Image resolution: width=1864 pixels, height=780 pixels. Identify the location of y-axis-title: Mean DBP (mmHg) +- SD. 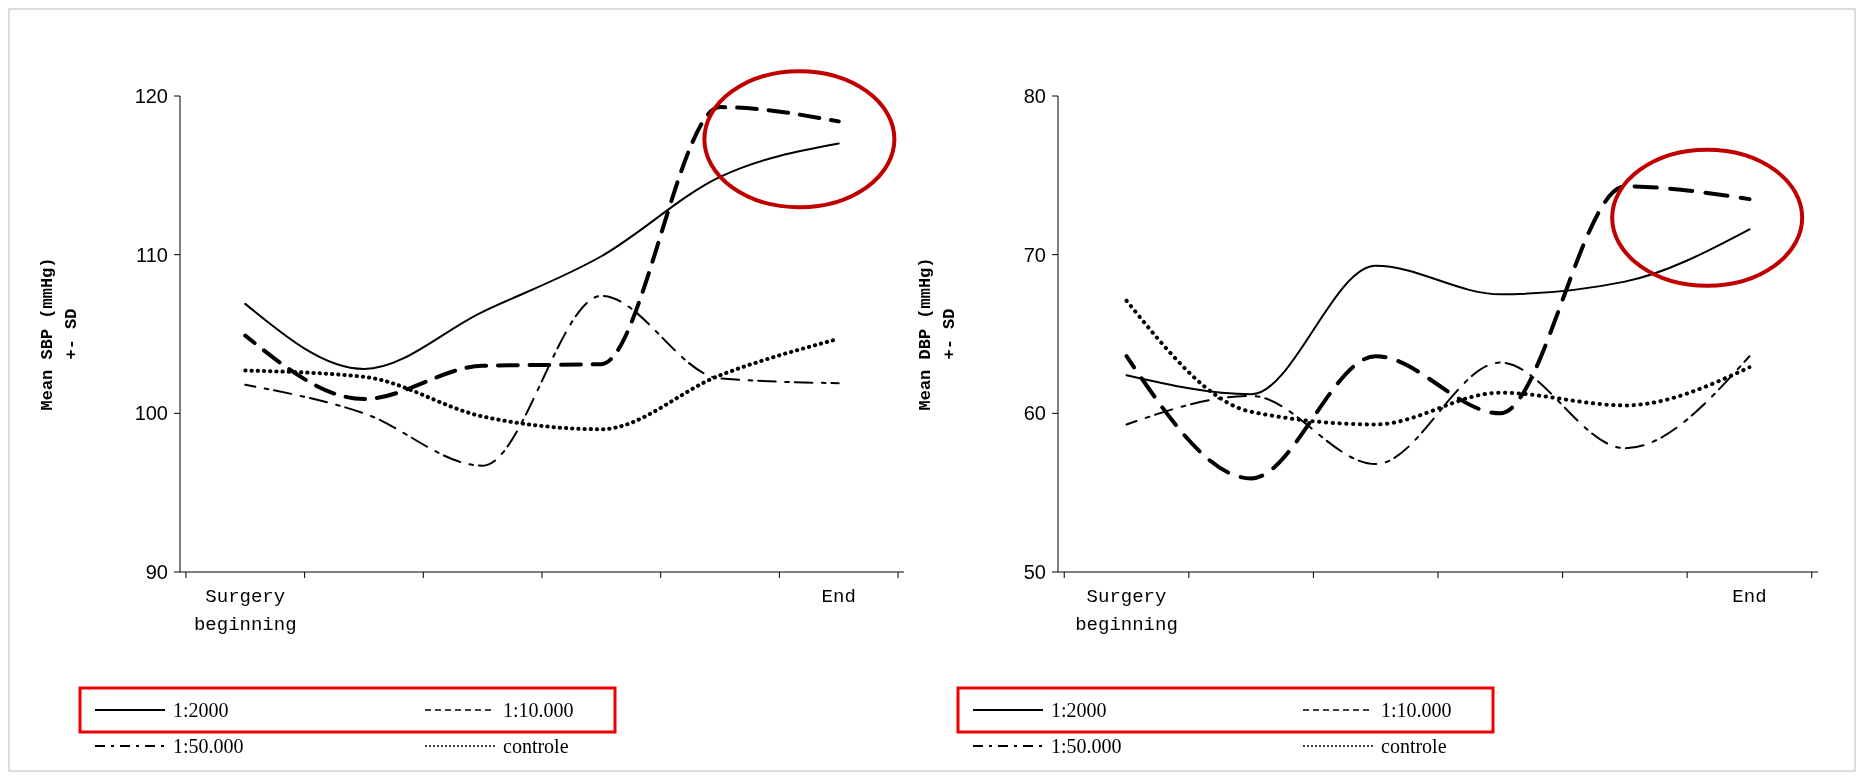
(937, 334).